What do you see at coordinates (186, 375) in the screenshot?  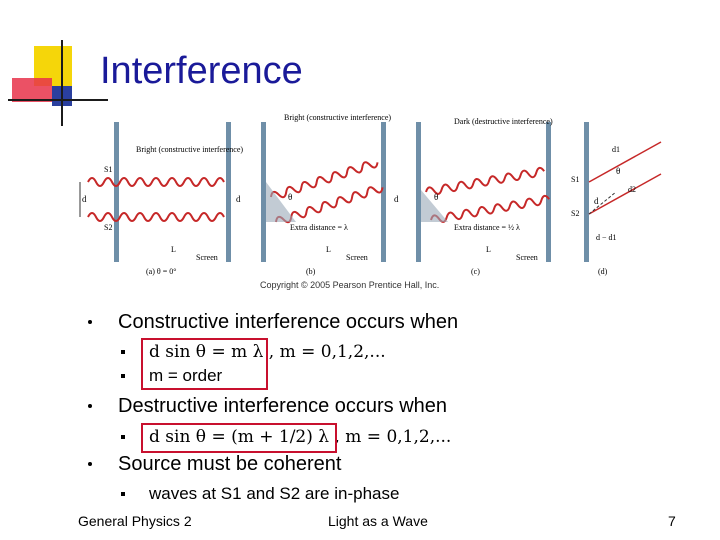 I see `order-definition-text: m = order` at bounding box center [186, 375].